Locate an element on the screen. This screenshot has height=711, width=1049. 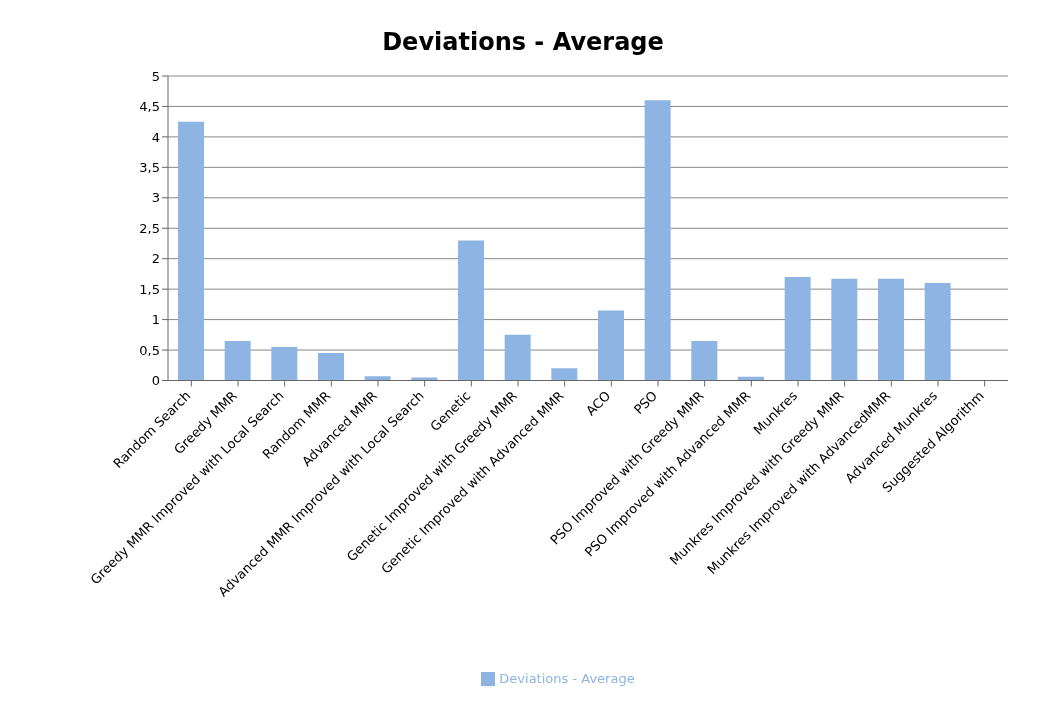
y-tick-label: 4,5 is located at coordinates (149, 107).